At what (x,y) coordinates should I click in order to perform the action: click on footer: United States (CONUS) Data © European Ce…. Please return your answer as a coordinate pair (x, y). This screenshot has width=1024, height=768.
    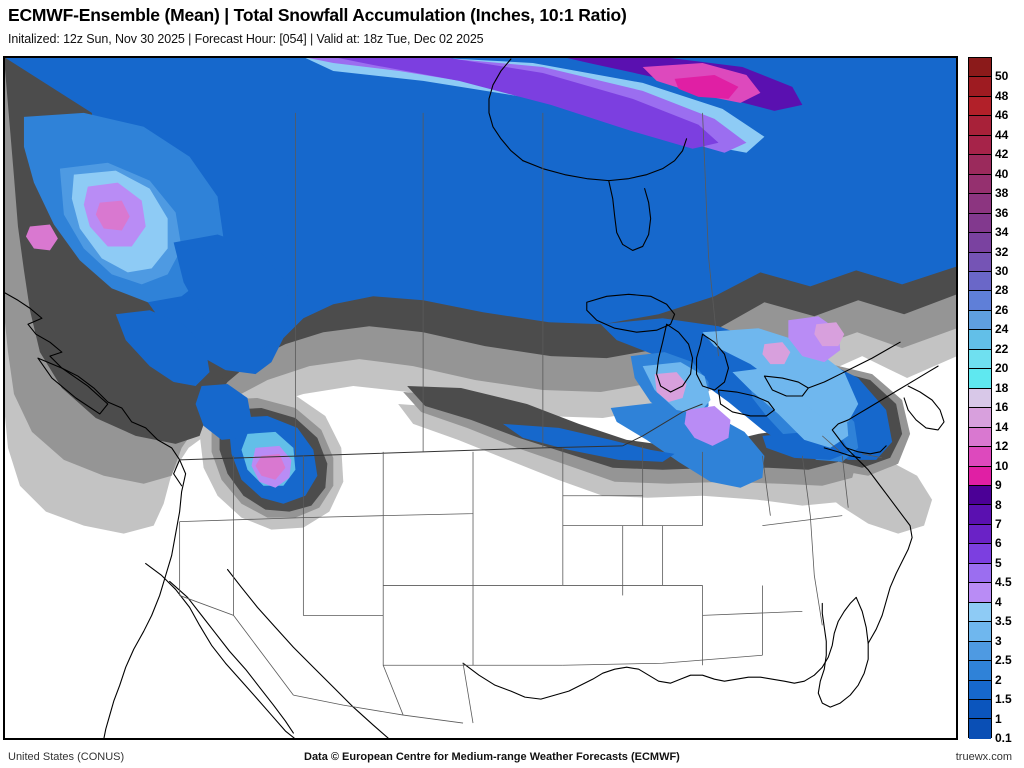
    Looking at the image, I should click on (512, 758).